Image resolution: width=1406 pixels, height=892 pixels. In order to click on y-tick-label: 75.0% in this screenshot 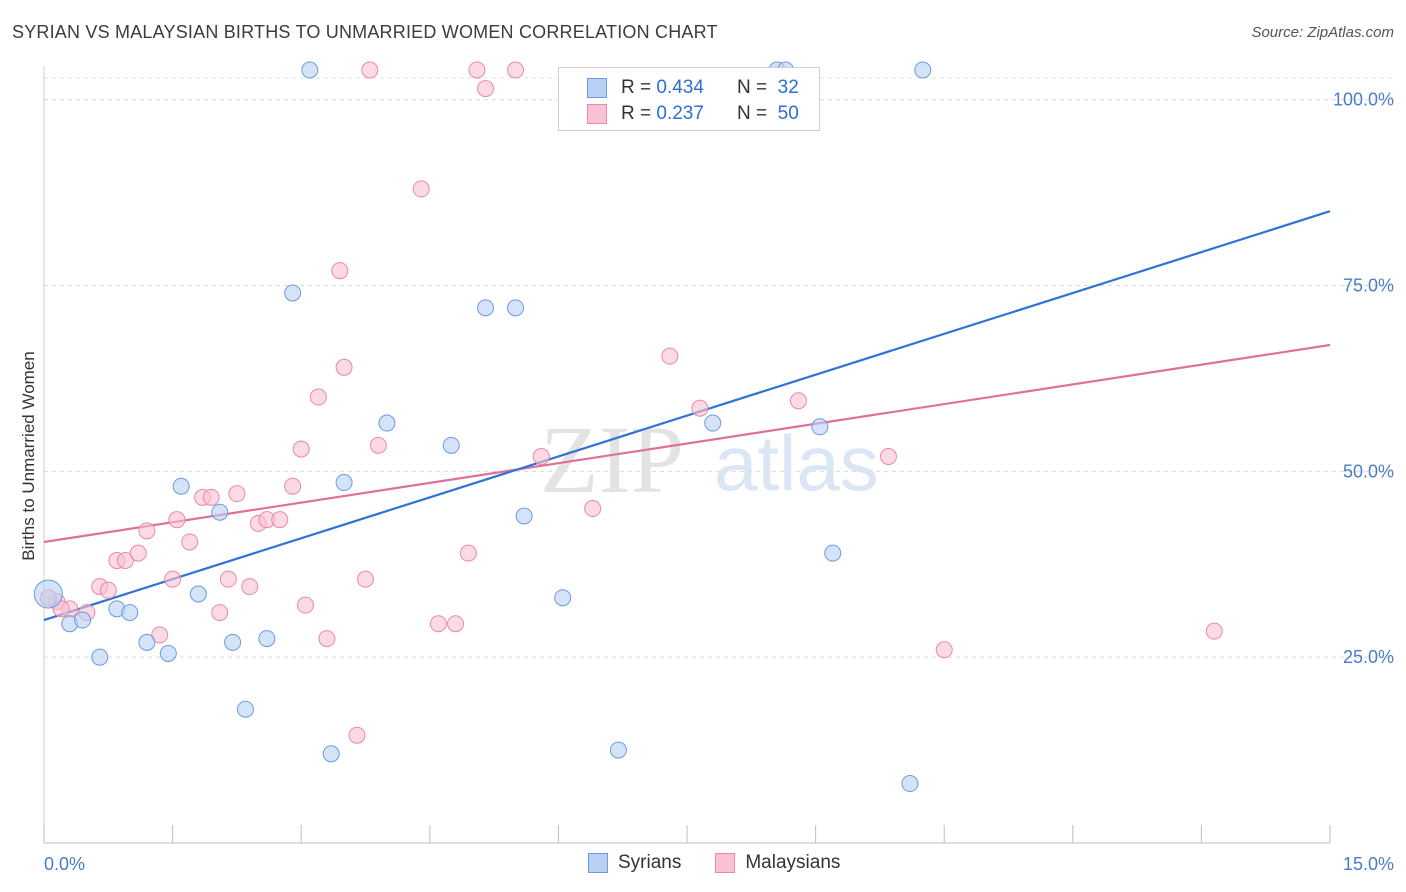, I will do `click(1368, 286)`.